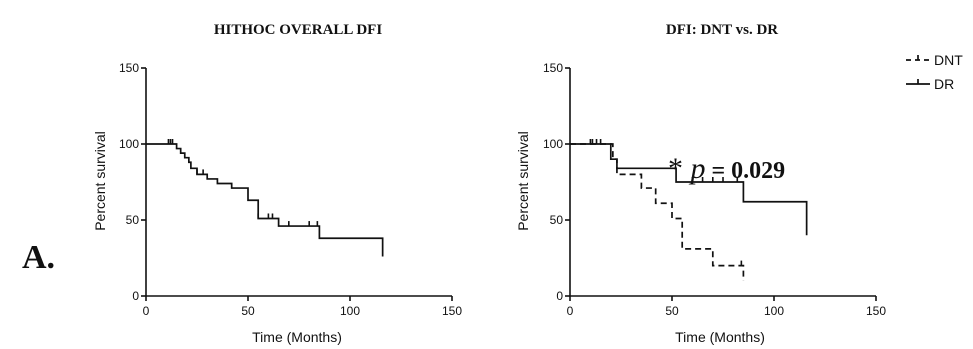  Describe the element at coordinates (948, 60) in the screenshot. I see `legend-dnt-label: DNT` at that location.